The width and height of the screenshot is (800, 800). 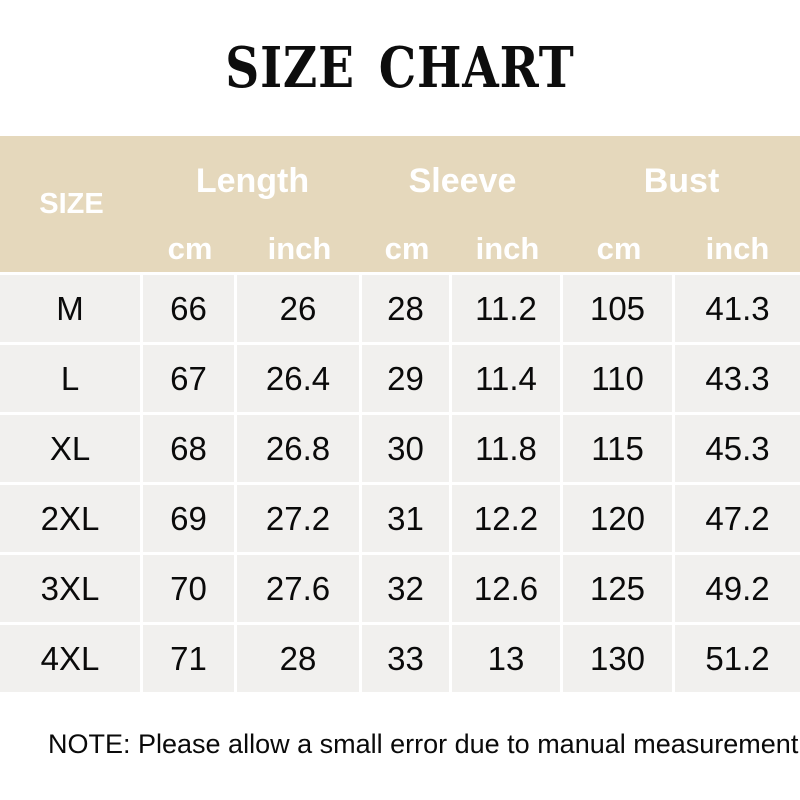 What do you see at coordinates (299, 447) in the screenshot?
I see `table-cell: 26.8` at bounding box center [299, 447].